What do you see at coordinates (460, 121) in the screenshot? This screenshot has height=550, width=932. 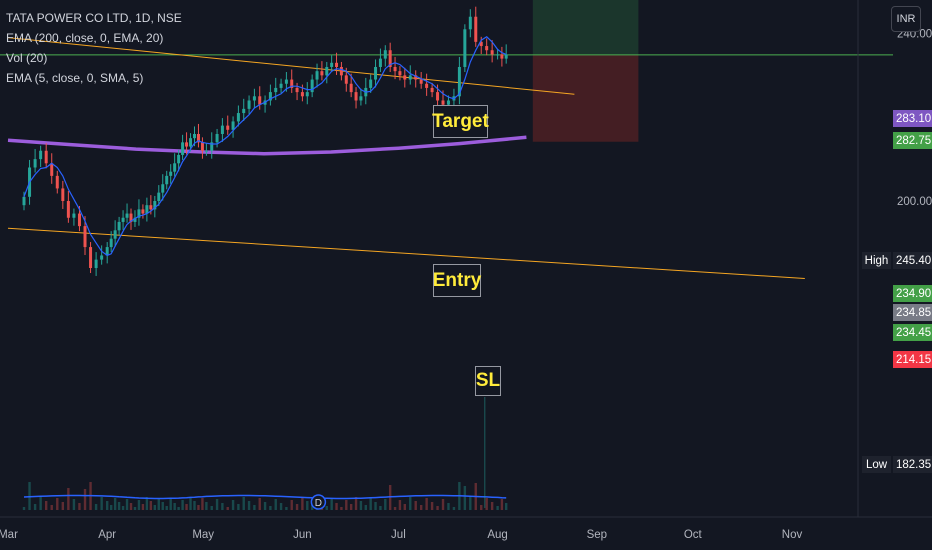 I see `target-annotation: Target` at bounding box center [460, 121].